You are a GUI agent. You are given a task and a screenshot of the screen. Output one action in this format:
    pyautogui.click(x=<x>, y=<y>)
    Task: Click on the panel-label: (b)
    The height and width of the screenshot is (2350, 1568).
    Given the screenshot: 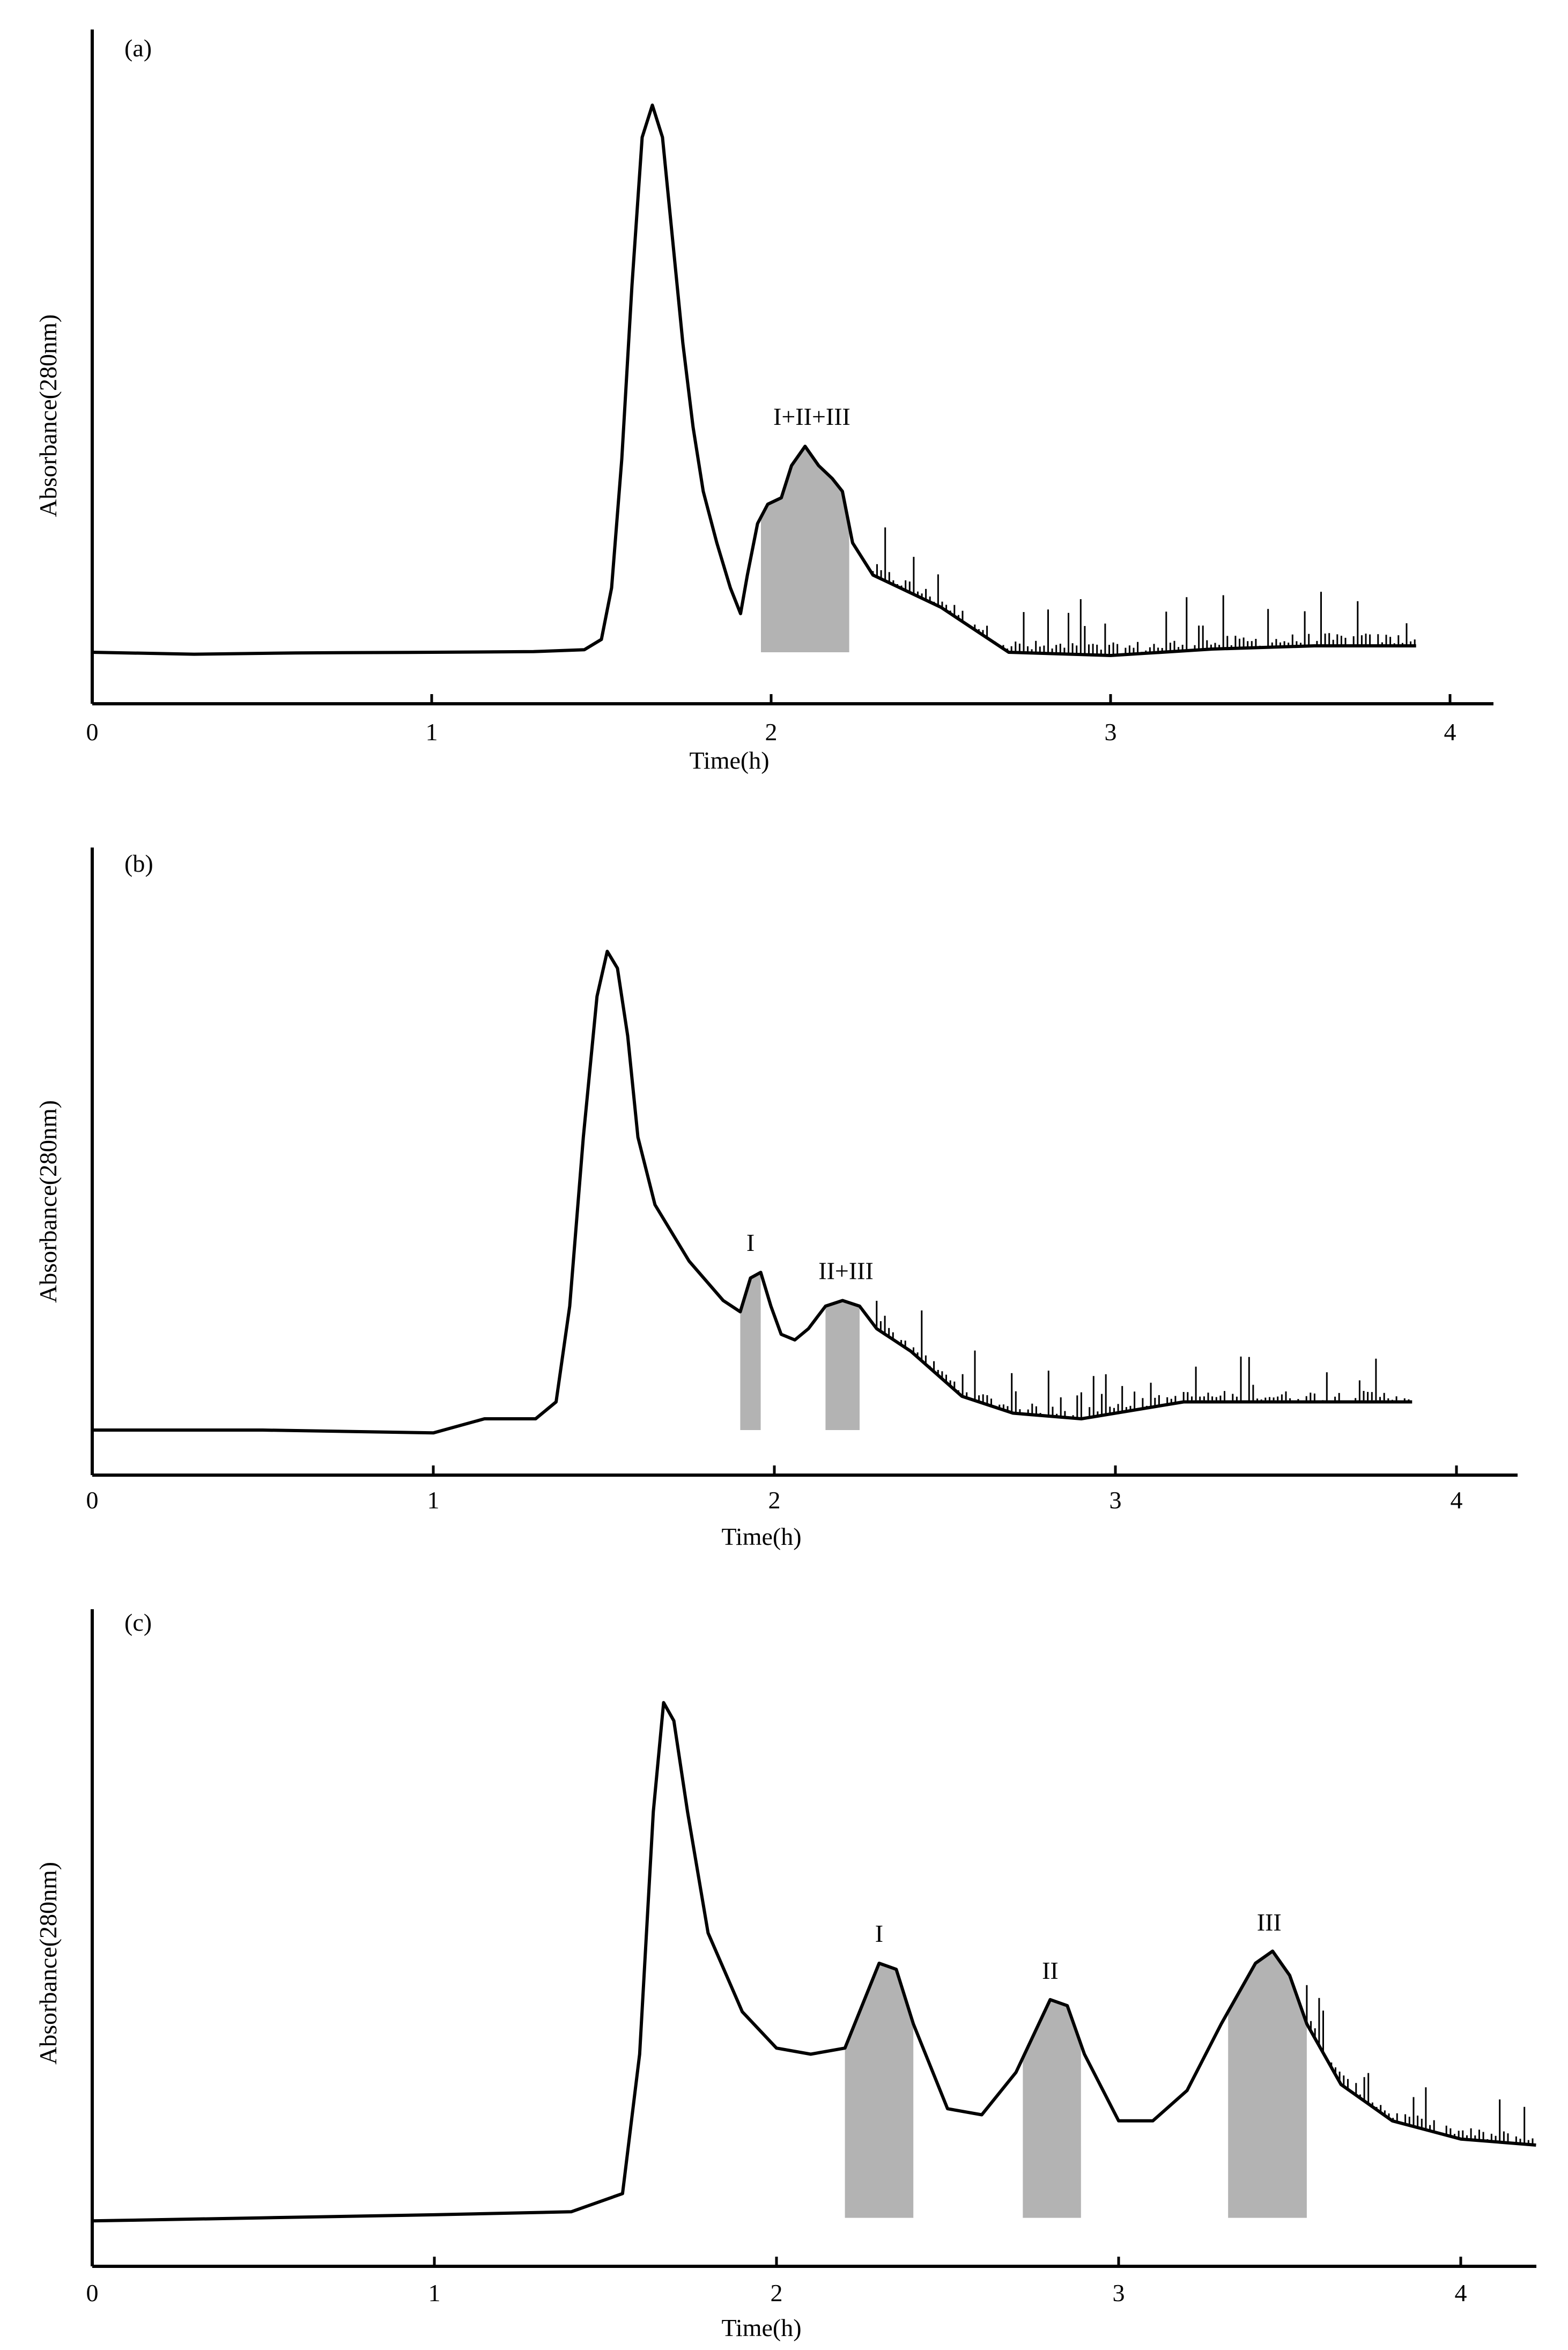 What is the action you would take?
    pyautogui.click(x=139, y=863)
    